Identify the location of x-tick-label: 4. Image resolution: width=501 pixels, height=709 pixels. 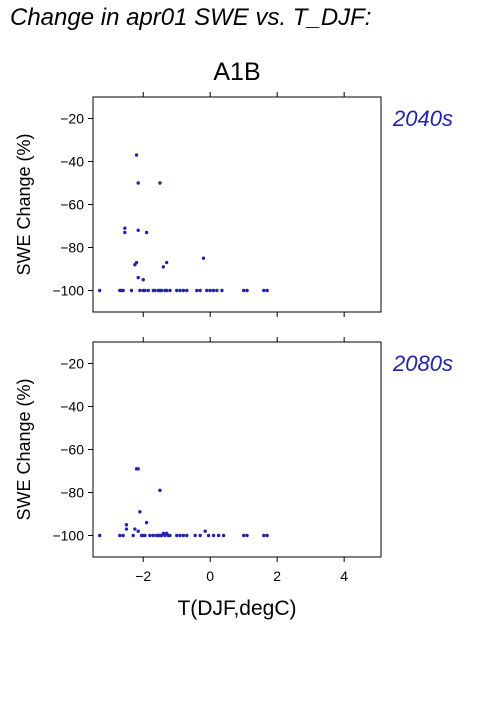
(344, 576).